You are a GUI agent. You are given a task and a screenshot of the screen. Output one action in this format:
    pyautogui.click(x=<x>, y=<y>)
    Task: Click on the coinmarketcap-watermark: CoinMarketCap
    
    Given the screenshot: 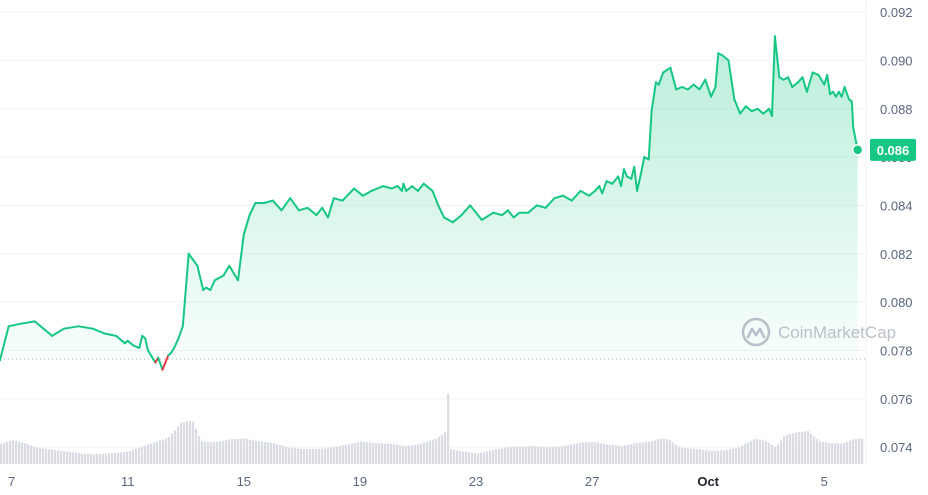 What is the action you would take?
    pyautogui.click(x=818, y=332)
    